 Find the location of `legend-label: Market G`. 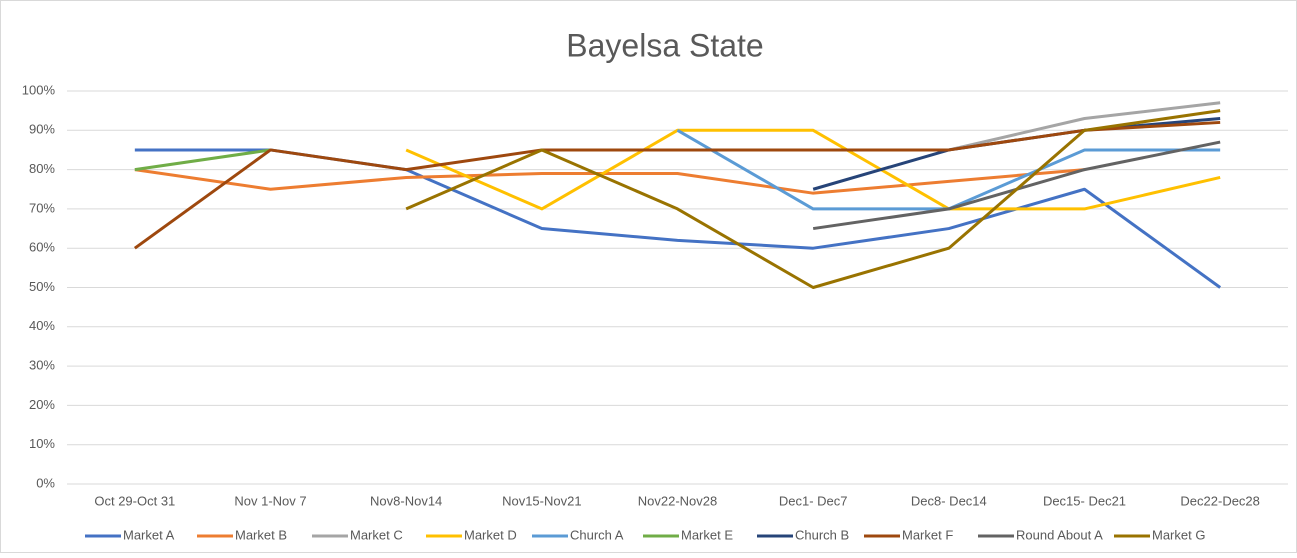

legend-label: Market G is located at coordinates (1178, 534).